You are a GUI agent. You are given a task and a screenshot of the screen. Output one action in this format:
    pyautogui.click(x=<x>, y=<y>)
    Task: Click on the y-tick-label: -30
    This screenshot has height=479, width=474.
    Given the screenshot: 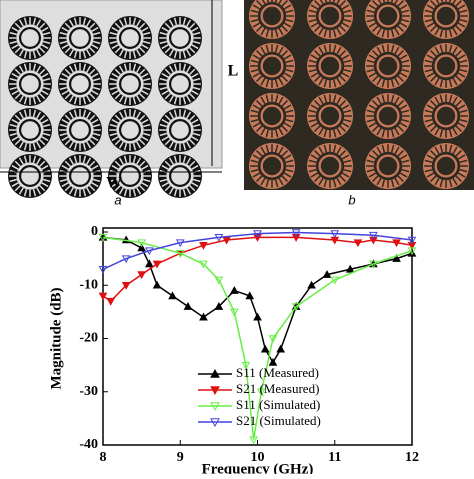 What is the action you would take?
    pyautogui.click(x=88, y=391)
    